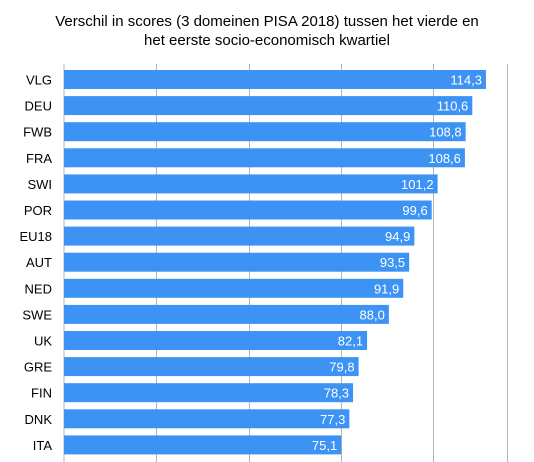  I want to click on value-label: 110,6, so click(453, 106).